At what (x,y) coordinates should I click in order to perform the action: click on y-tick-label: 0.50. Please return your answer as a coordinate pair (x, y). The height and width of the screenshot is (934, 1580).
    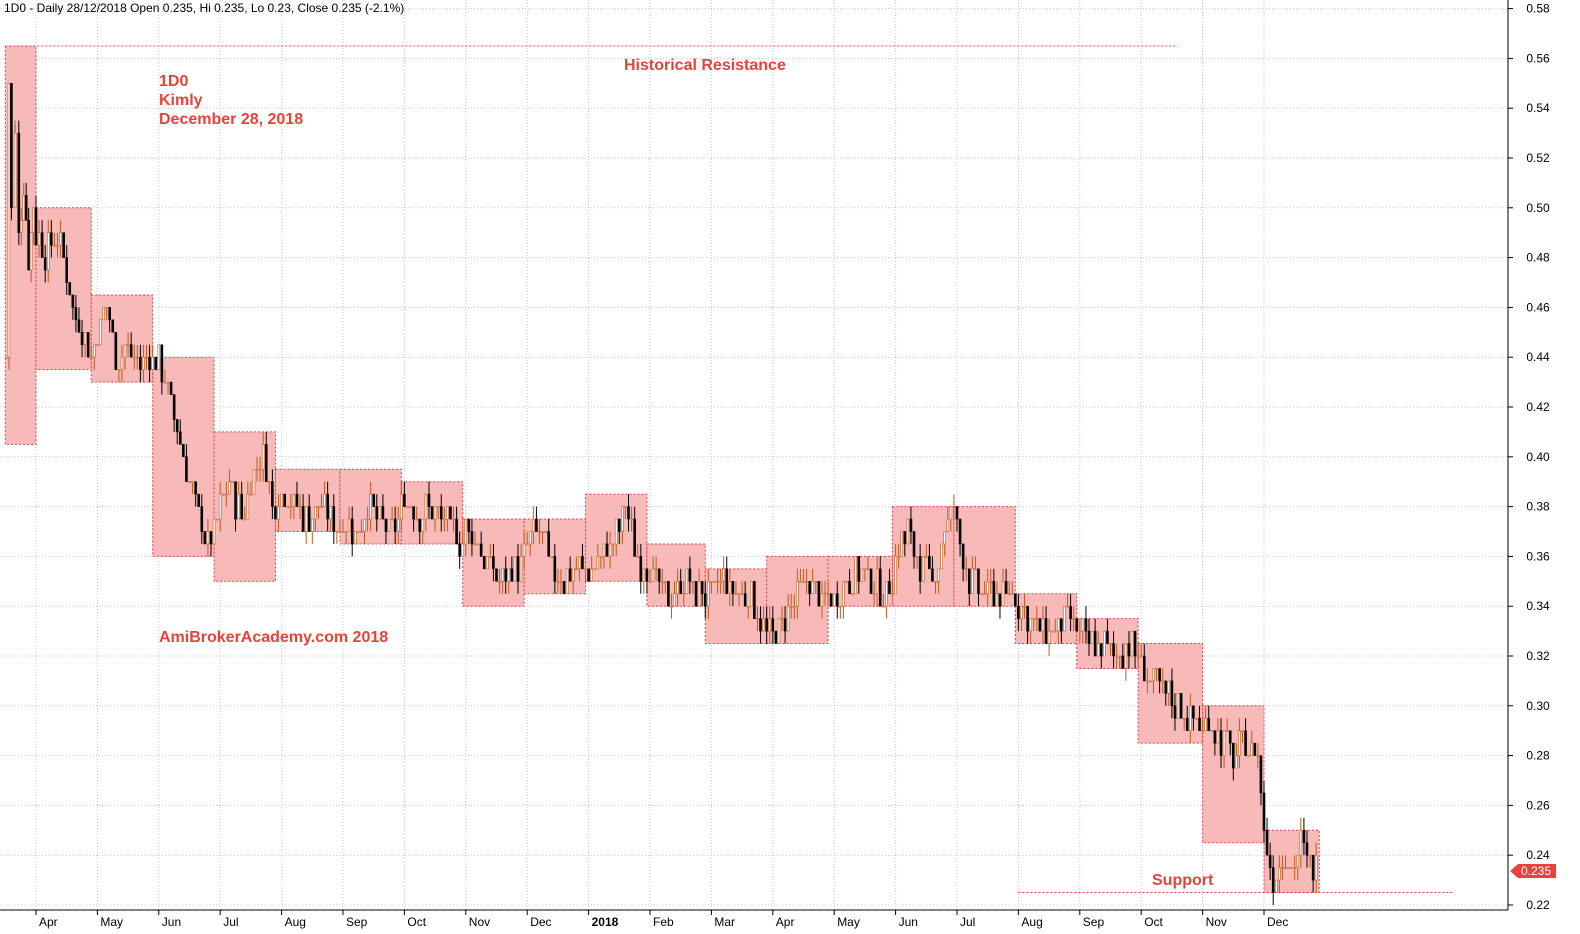
    Looking at the image, I should click on (1538, 208).